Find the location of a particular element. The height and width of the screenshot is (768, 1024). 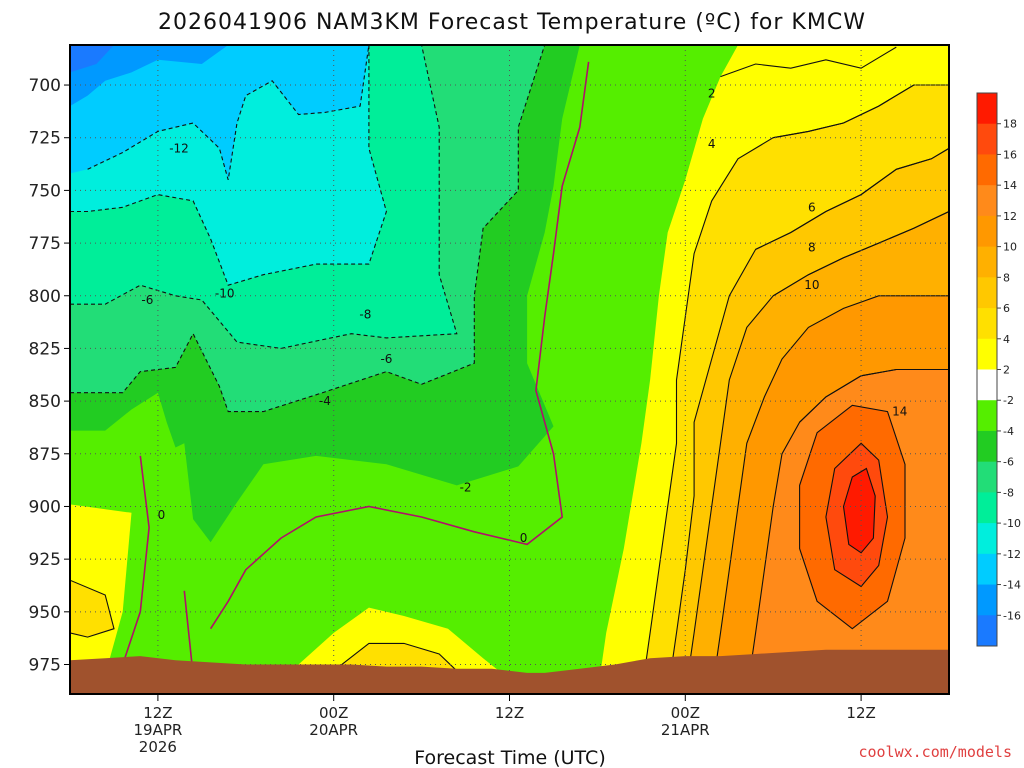

y-tick-label: 925 is located at coordinates (45, 560).